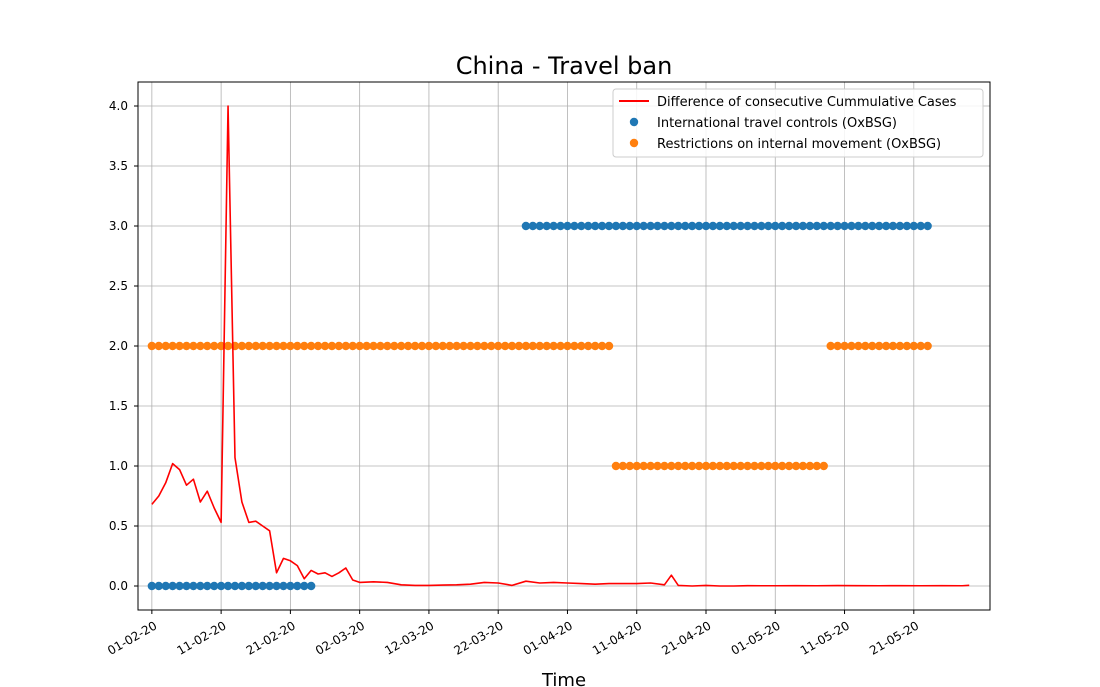 The height and width of the screenshot is (687, 1100). What do you see at coordinates (132, 637) in the screenshot?
I see `x-tick-label: 01-02-20` at bounding box center [132, 637].